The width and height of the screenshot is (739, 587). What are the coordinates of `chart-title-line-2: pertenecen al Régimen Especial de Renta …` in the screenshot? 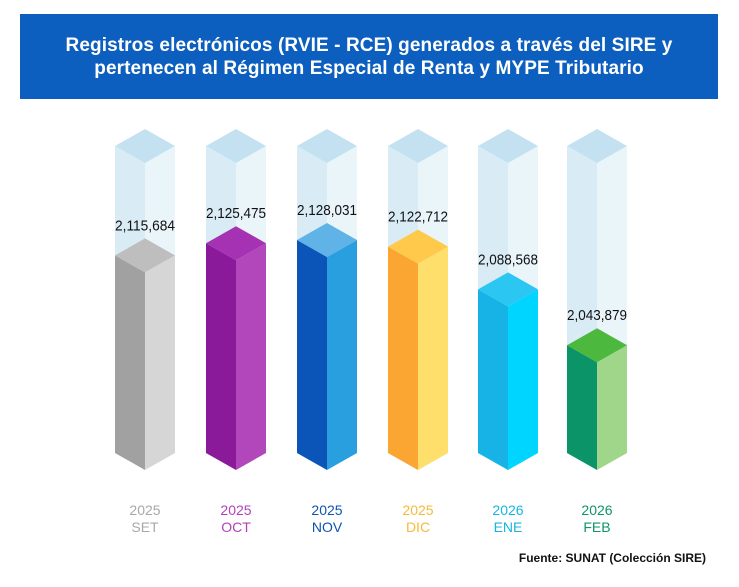 It's located at (369, 68).